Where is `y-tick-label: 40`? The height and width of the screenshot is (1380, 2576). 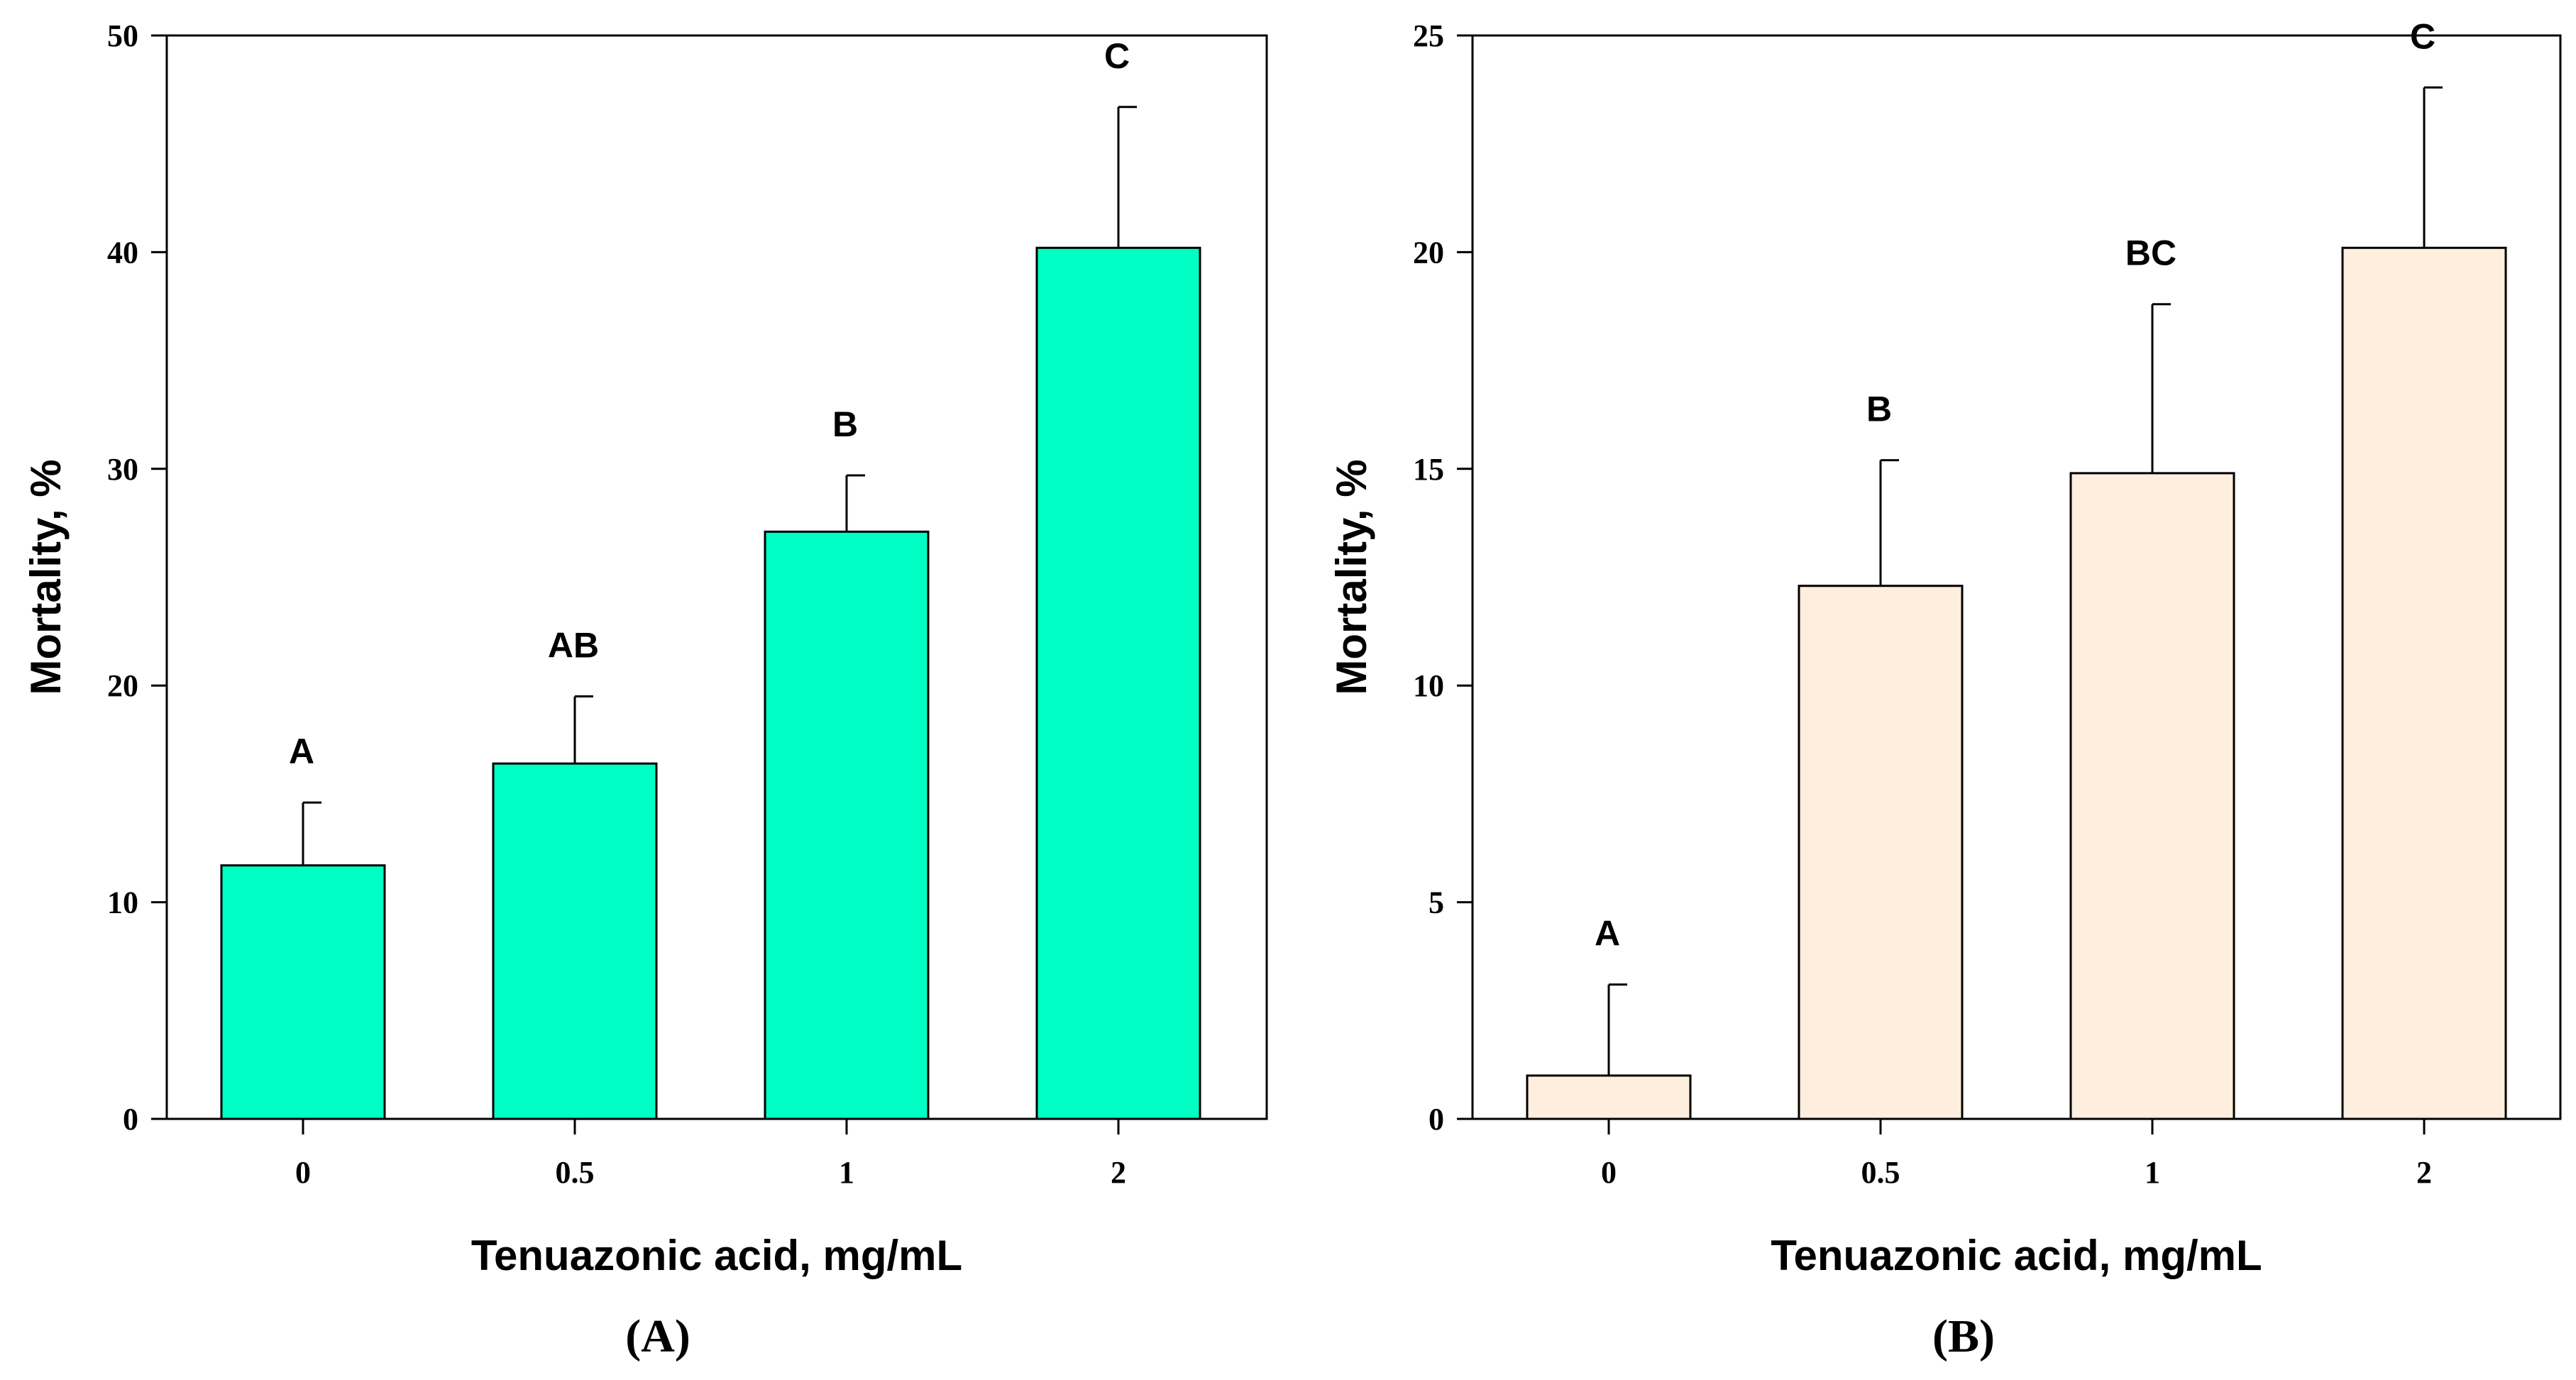 y-tick-label: 40 is located at coordinates (122, 253).